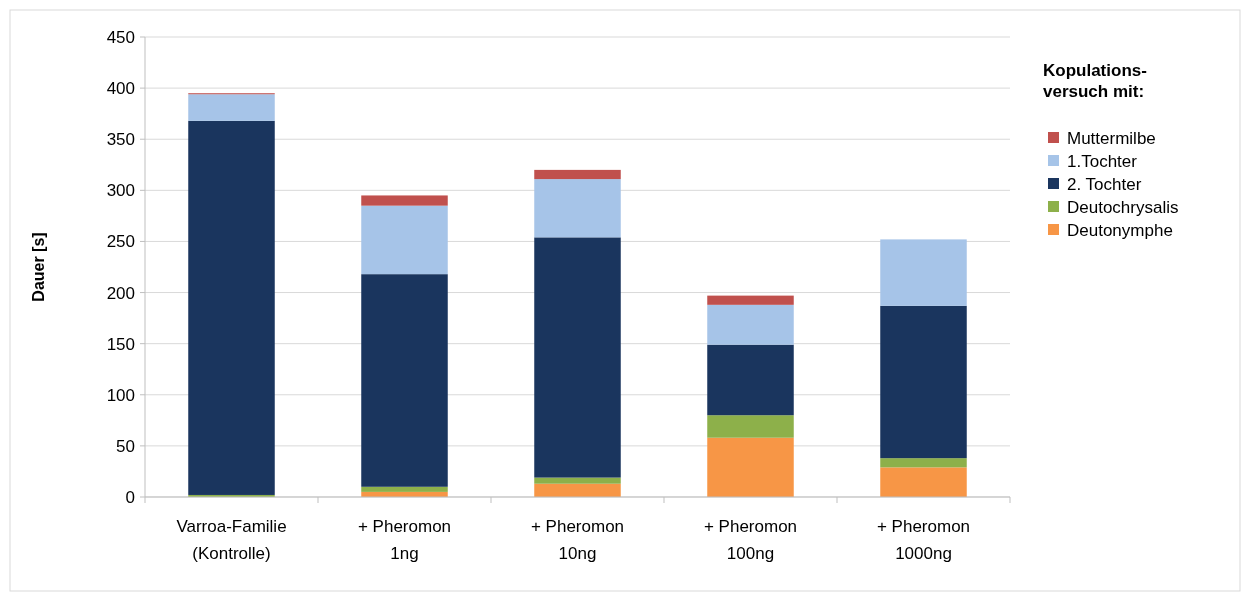  What do you see at coordinates (120, 242) in the screenshot?
I see `y-tick-label: 250` at bounding box center [120, 242].